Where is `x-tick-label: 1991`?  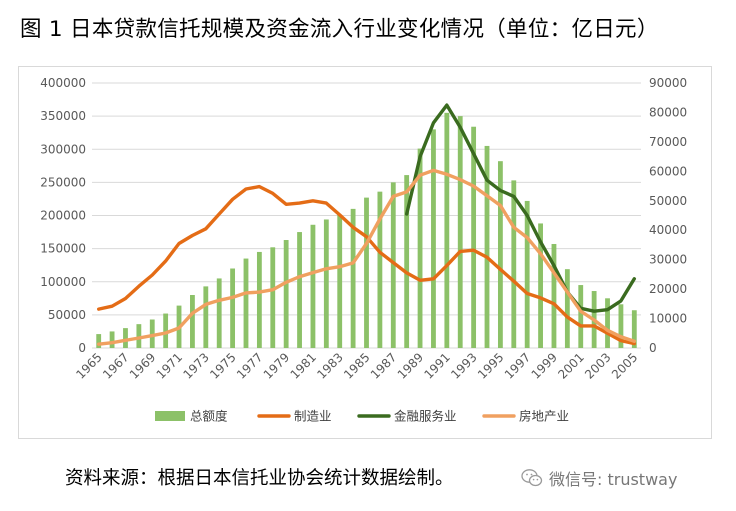
x-tick-label: 1991 is located at coordinates (436, 365).